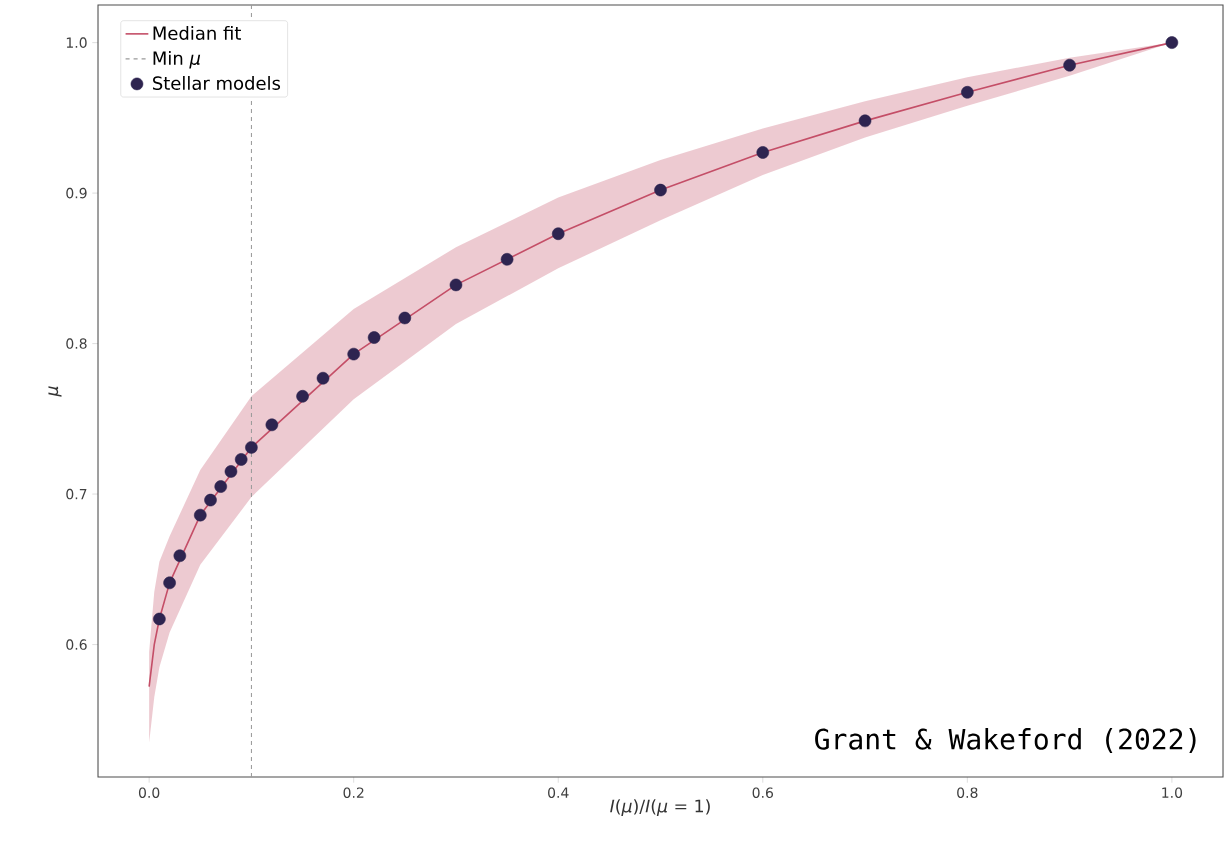 This screenshot has width=1226, height=851. I want to click on x-tick-label: 0.6, so click(763, 792).